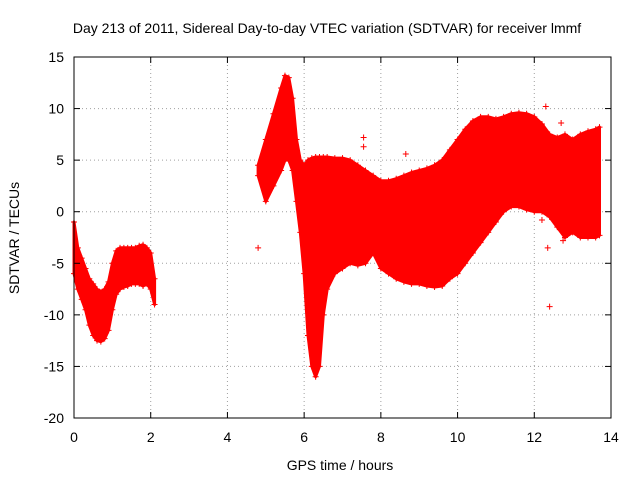  I want to click on y-tick-label: 5, so click(60, 160).